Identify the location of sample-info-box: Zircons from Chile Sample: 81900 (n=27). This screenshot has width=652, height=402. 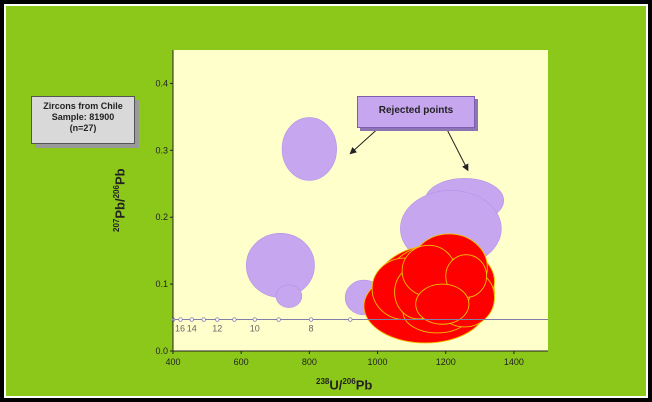
(83, 120).